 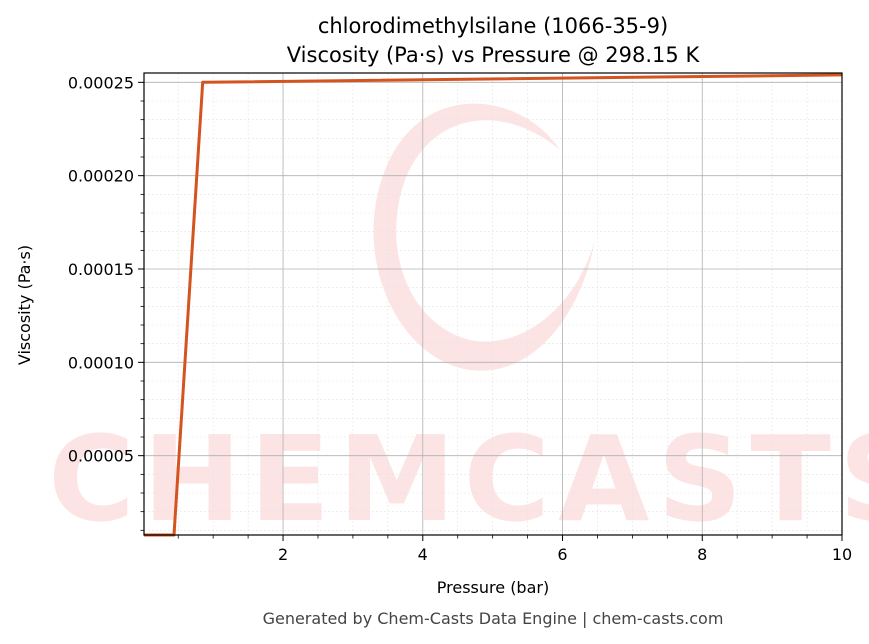 What do you see at coordinates (101, 269) in the screenshot?
I see `y-tick-label: 0.00015` at bounding box center [101, 269].